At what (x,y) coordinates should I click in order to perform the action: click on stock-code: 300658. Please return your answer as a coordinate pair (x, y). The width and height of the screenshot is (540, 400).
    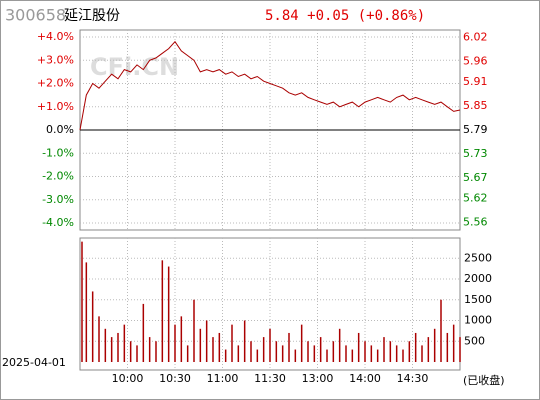
    Looking at the image, I should click on (35, 15).